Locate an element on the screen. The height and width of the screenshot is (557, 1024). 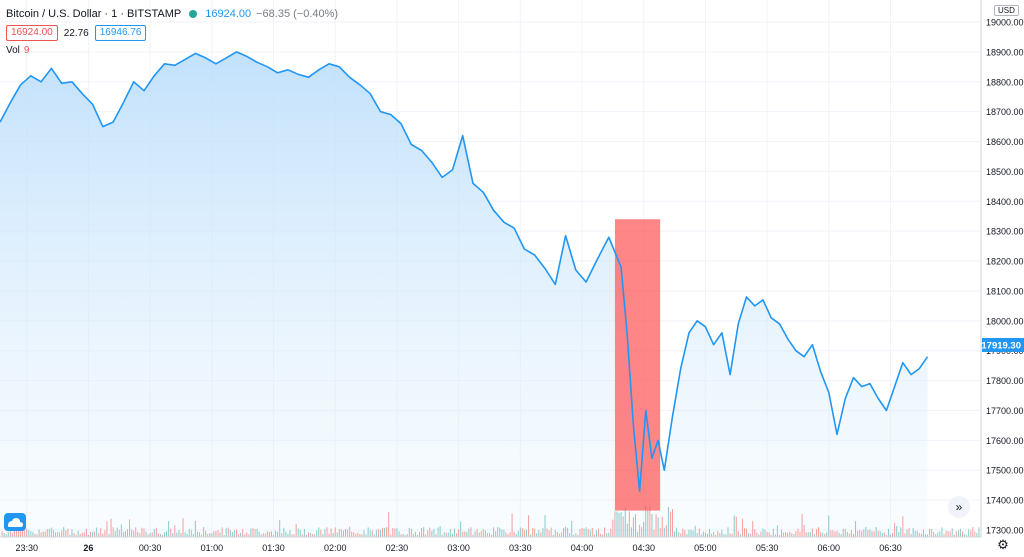
tradingview-logo-icon is located at coordinates (15, 522).